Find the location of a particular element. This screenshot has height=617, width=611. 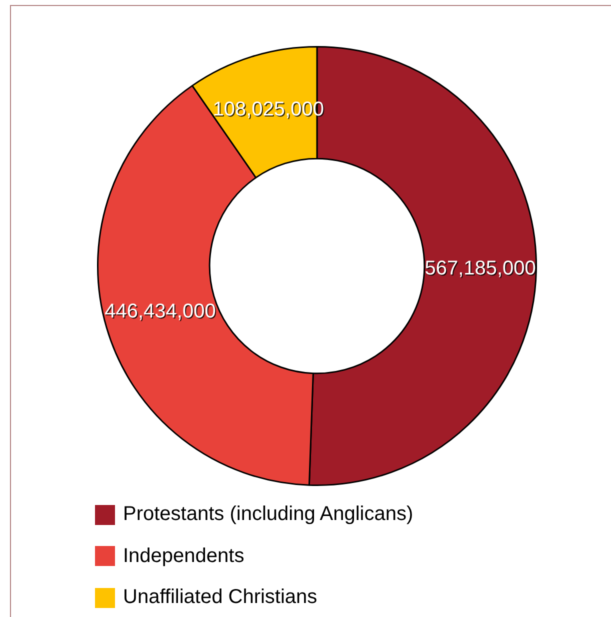

legend-label: Protestants (including Anglicans) is located at coordinates (268, 514).